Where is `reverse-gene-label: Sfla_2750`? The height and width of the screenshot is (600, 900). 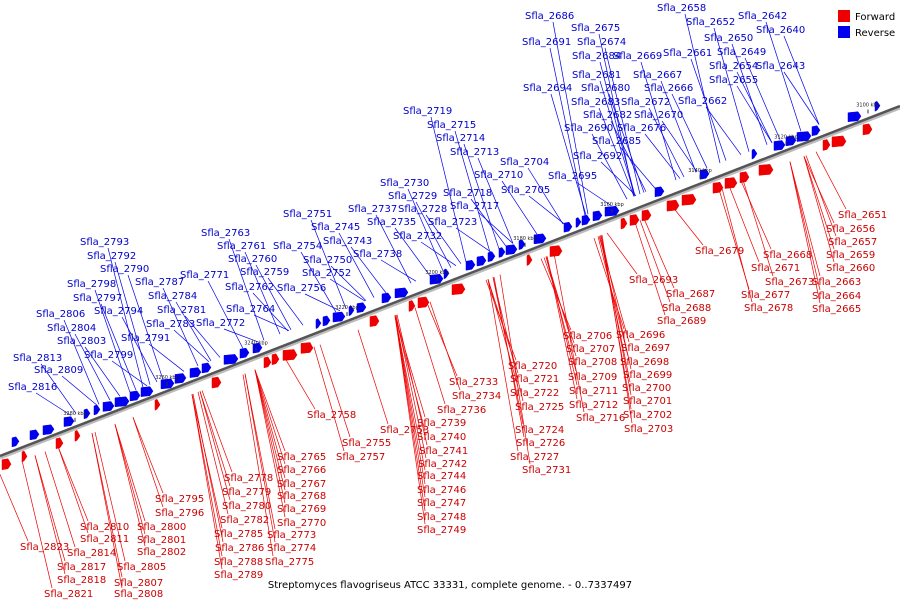
reverse-gene-label: Sfla_2750 is located at coordinates (327, 260).